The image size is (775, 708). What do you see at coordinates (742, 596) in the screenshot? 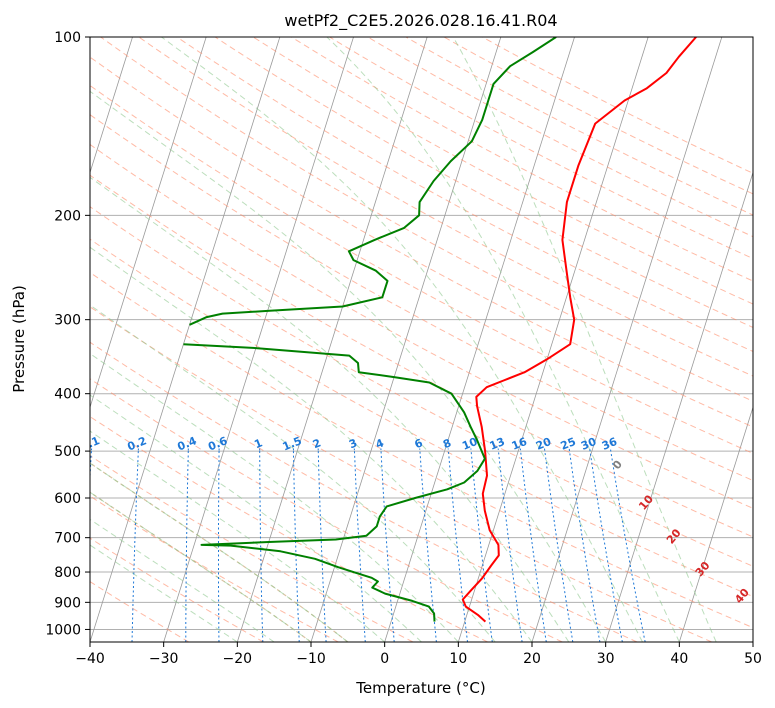
I see `moist-adiabat-label: 40` at bounding box center [742, 596].